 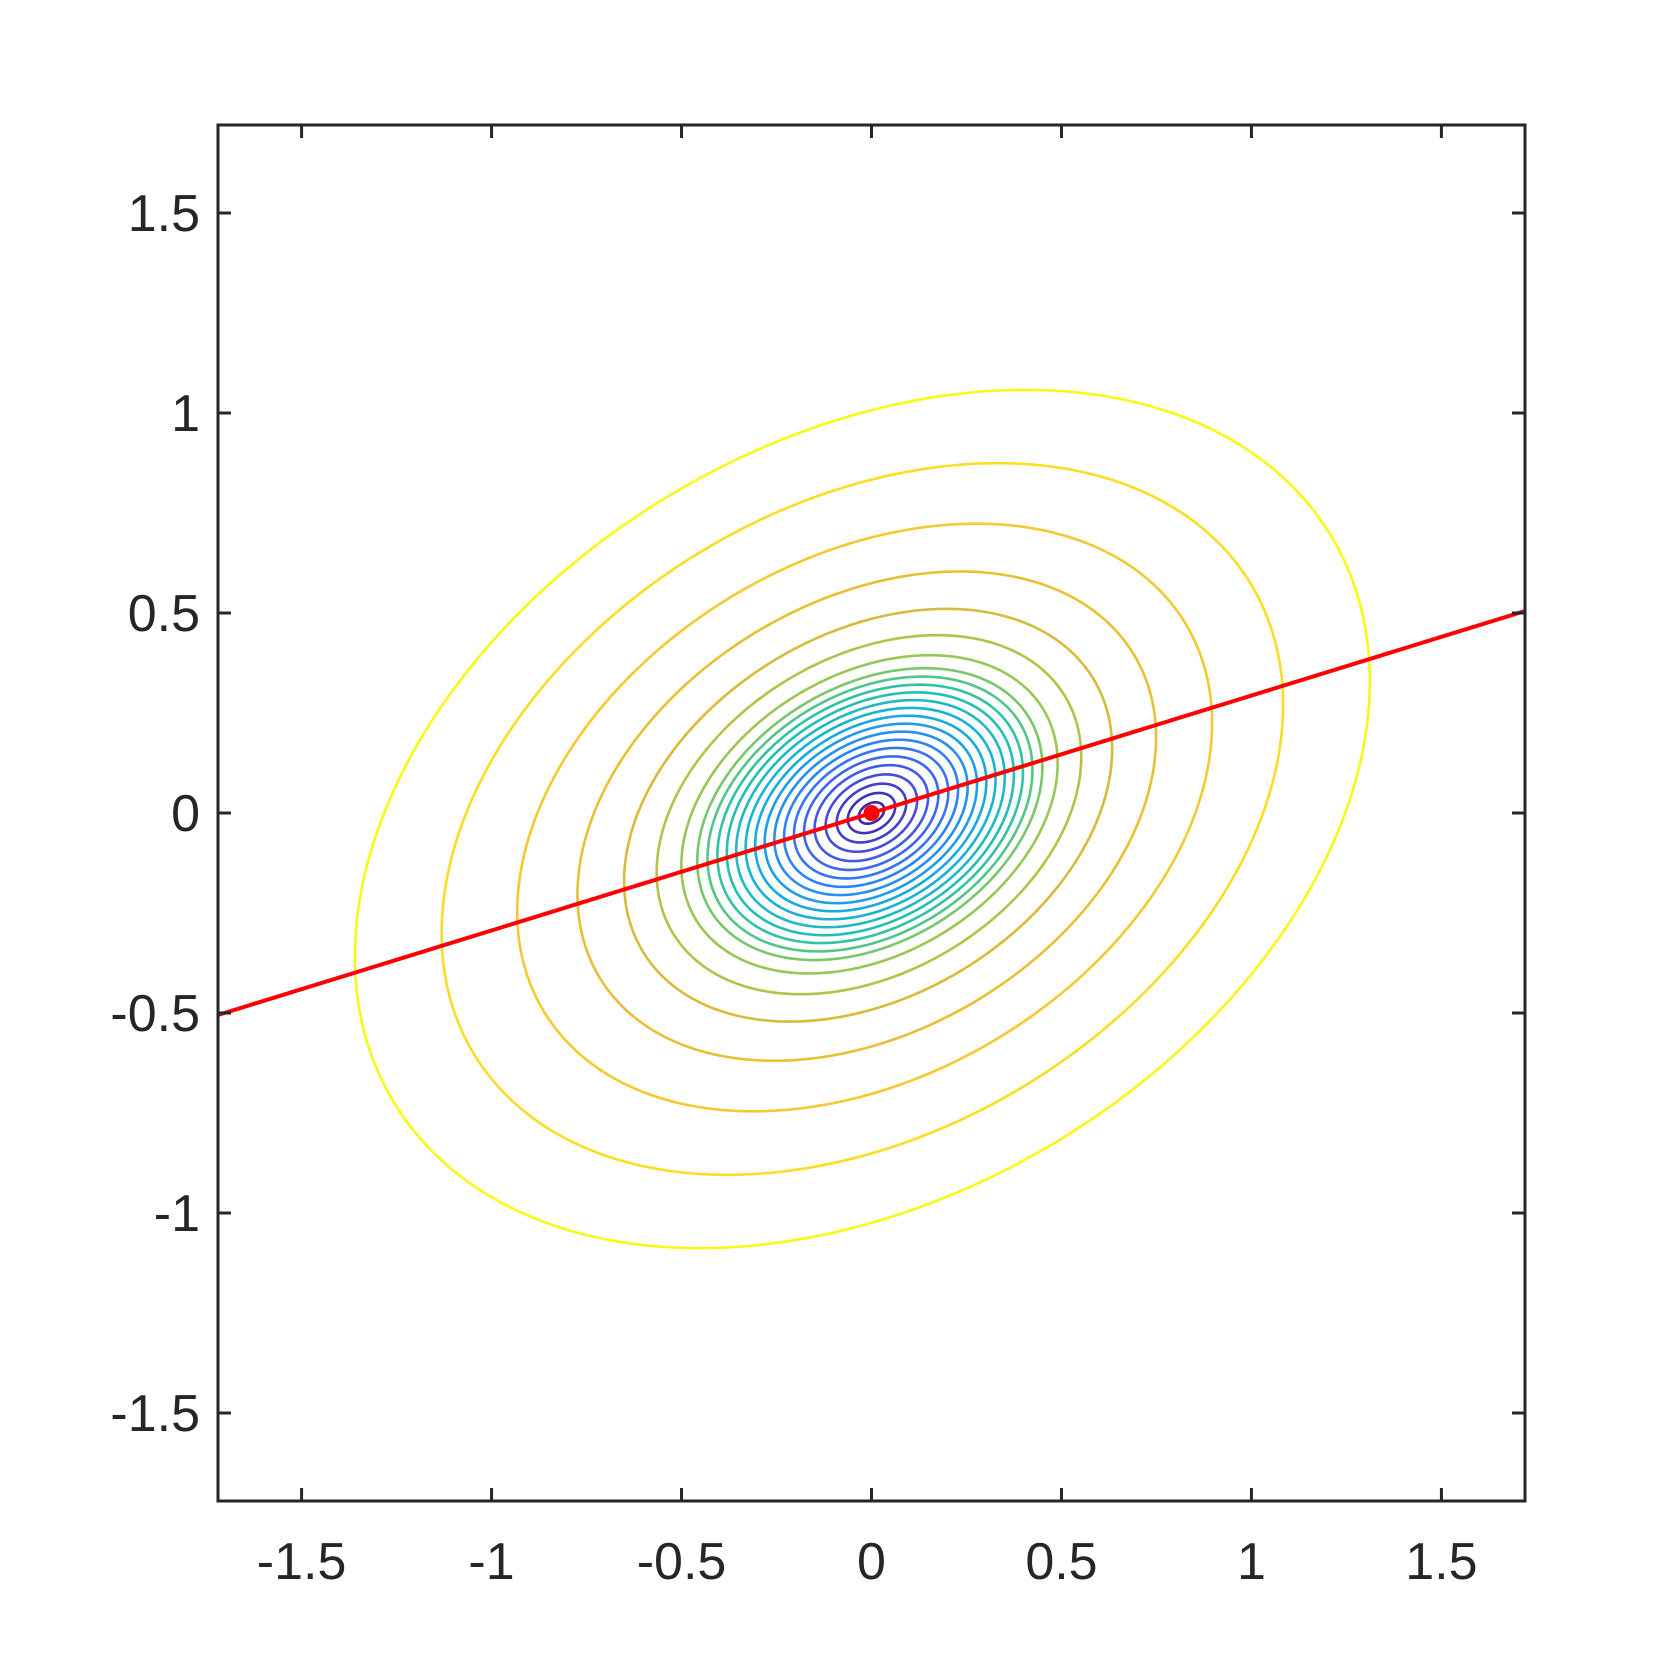 I want to click on y-axis-tick-labels: -1.5 -1 -0.5 0 0.5 1 1.5, so click(x=155, y=814).